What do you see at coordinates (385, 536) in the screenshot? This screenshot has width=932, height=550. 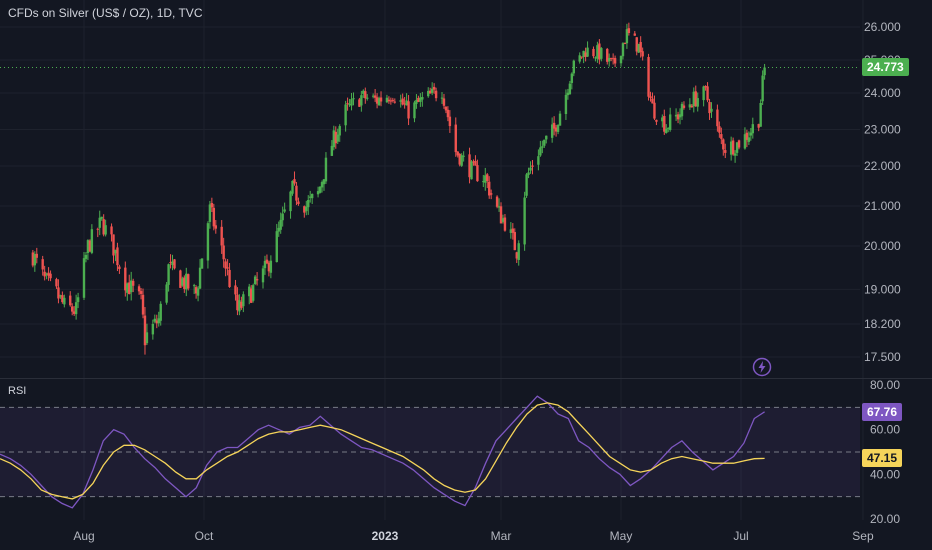 I see `time-tick-label: 2023` at bounding box center [385, 536].